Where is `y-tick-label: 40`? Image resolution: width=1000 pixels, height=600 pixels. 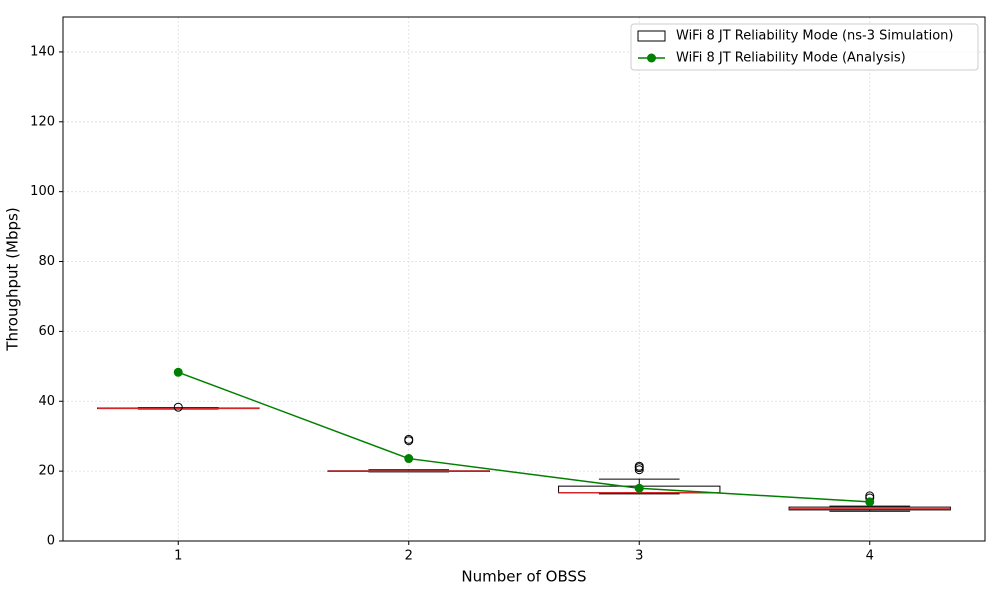 y-tick-label: 40 is located at coordinates (46, 401).